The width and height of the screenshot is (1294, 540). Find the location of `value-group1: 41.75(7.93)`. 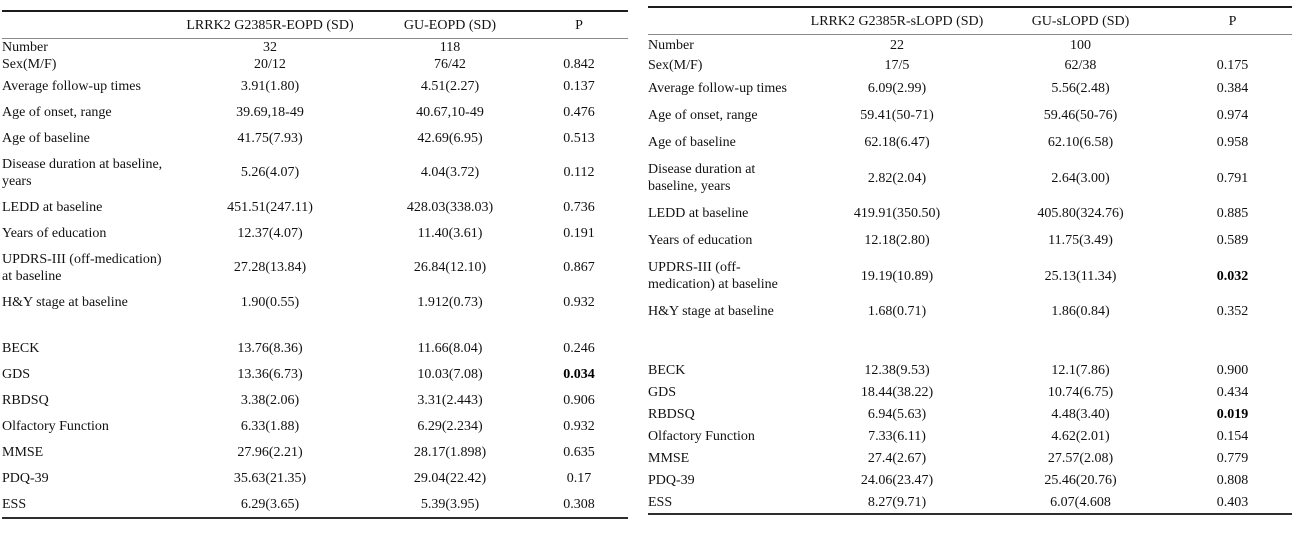

value-group1: 41.75(7.93) is located at coordinates (270, 138).